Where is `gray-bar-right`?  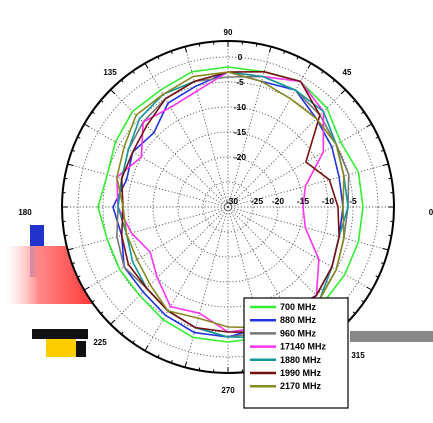
gray-bar-right is located at coordinates (391, 336).